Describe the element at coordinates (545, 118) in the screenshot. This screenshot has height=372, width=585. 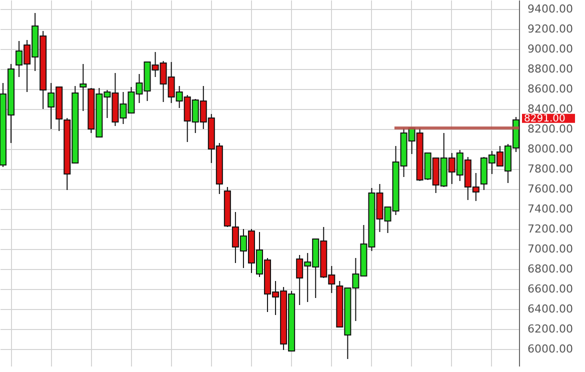
I see `text: 8291.00` at that location.